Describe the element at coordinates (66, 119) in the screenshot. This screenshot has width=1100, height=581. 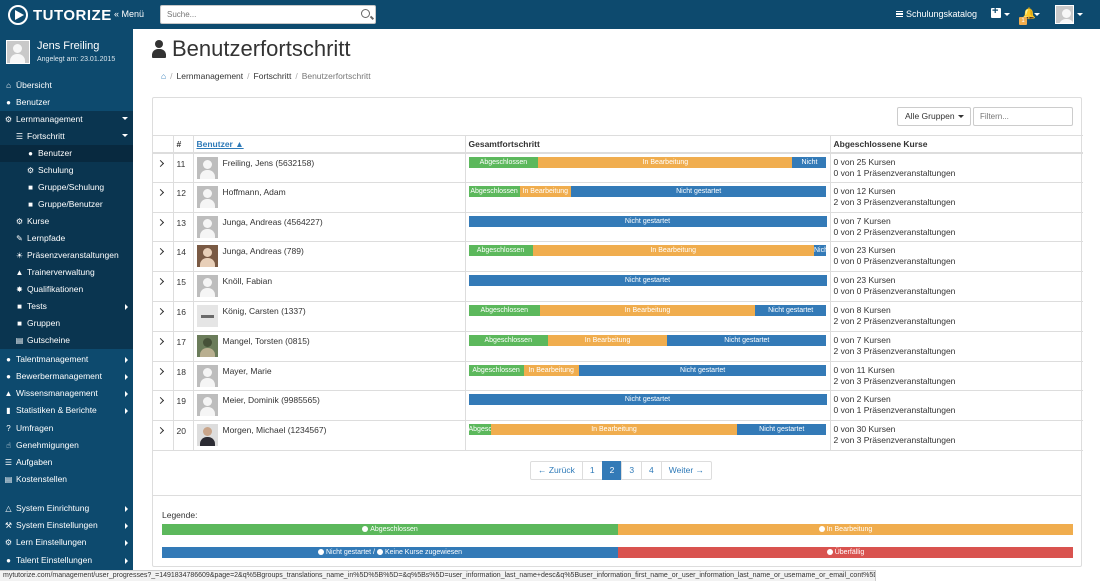
I see `sidebar-item-lernmanagement: ⚙ Lernmanagement` at that location.